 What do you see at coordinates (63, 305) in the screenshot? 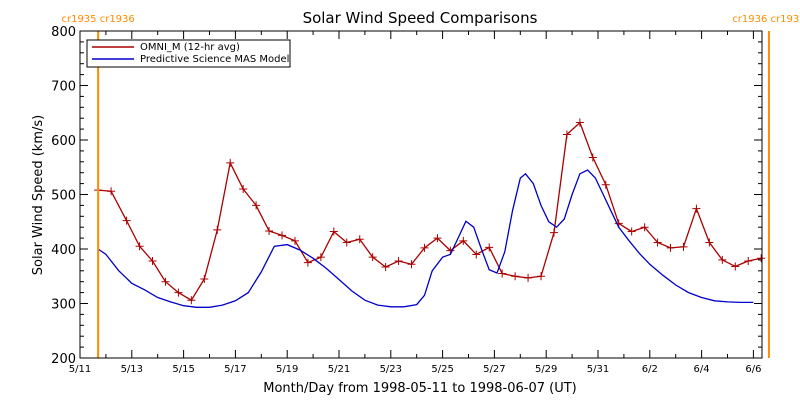
I see `y-tick-label: 300` at bounding box center [63, 305].